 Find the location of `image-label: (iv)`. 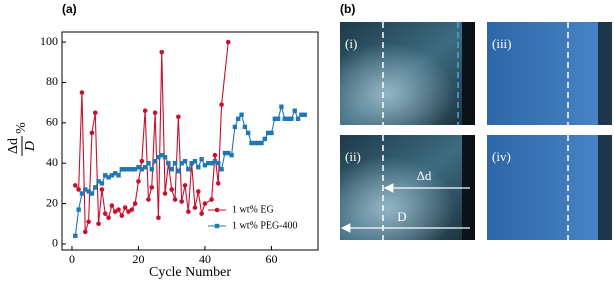

image-label: (iv) is located at coordinates (501, 156).